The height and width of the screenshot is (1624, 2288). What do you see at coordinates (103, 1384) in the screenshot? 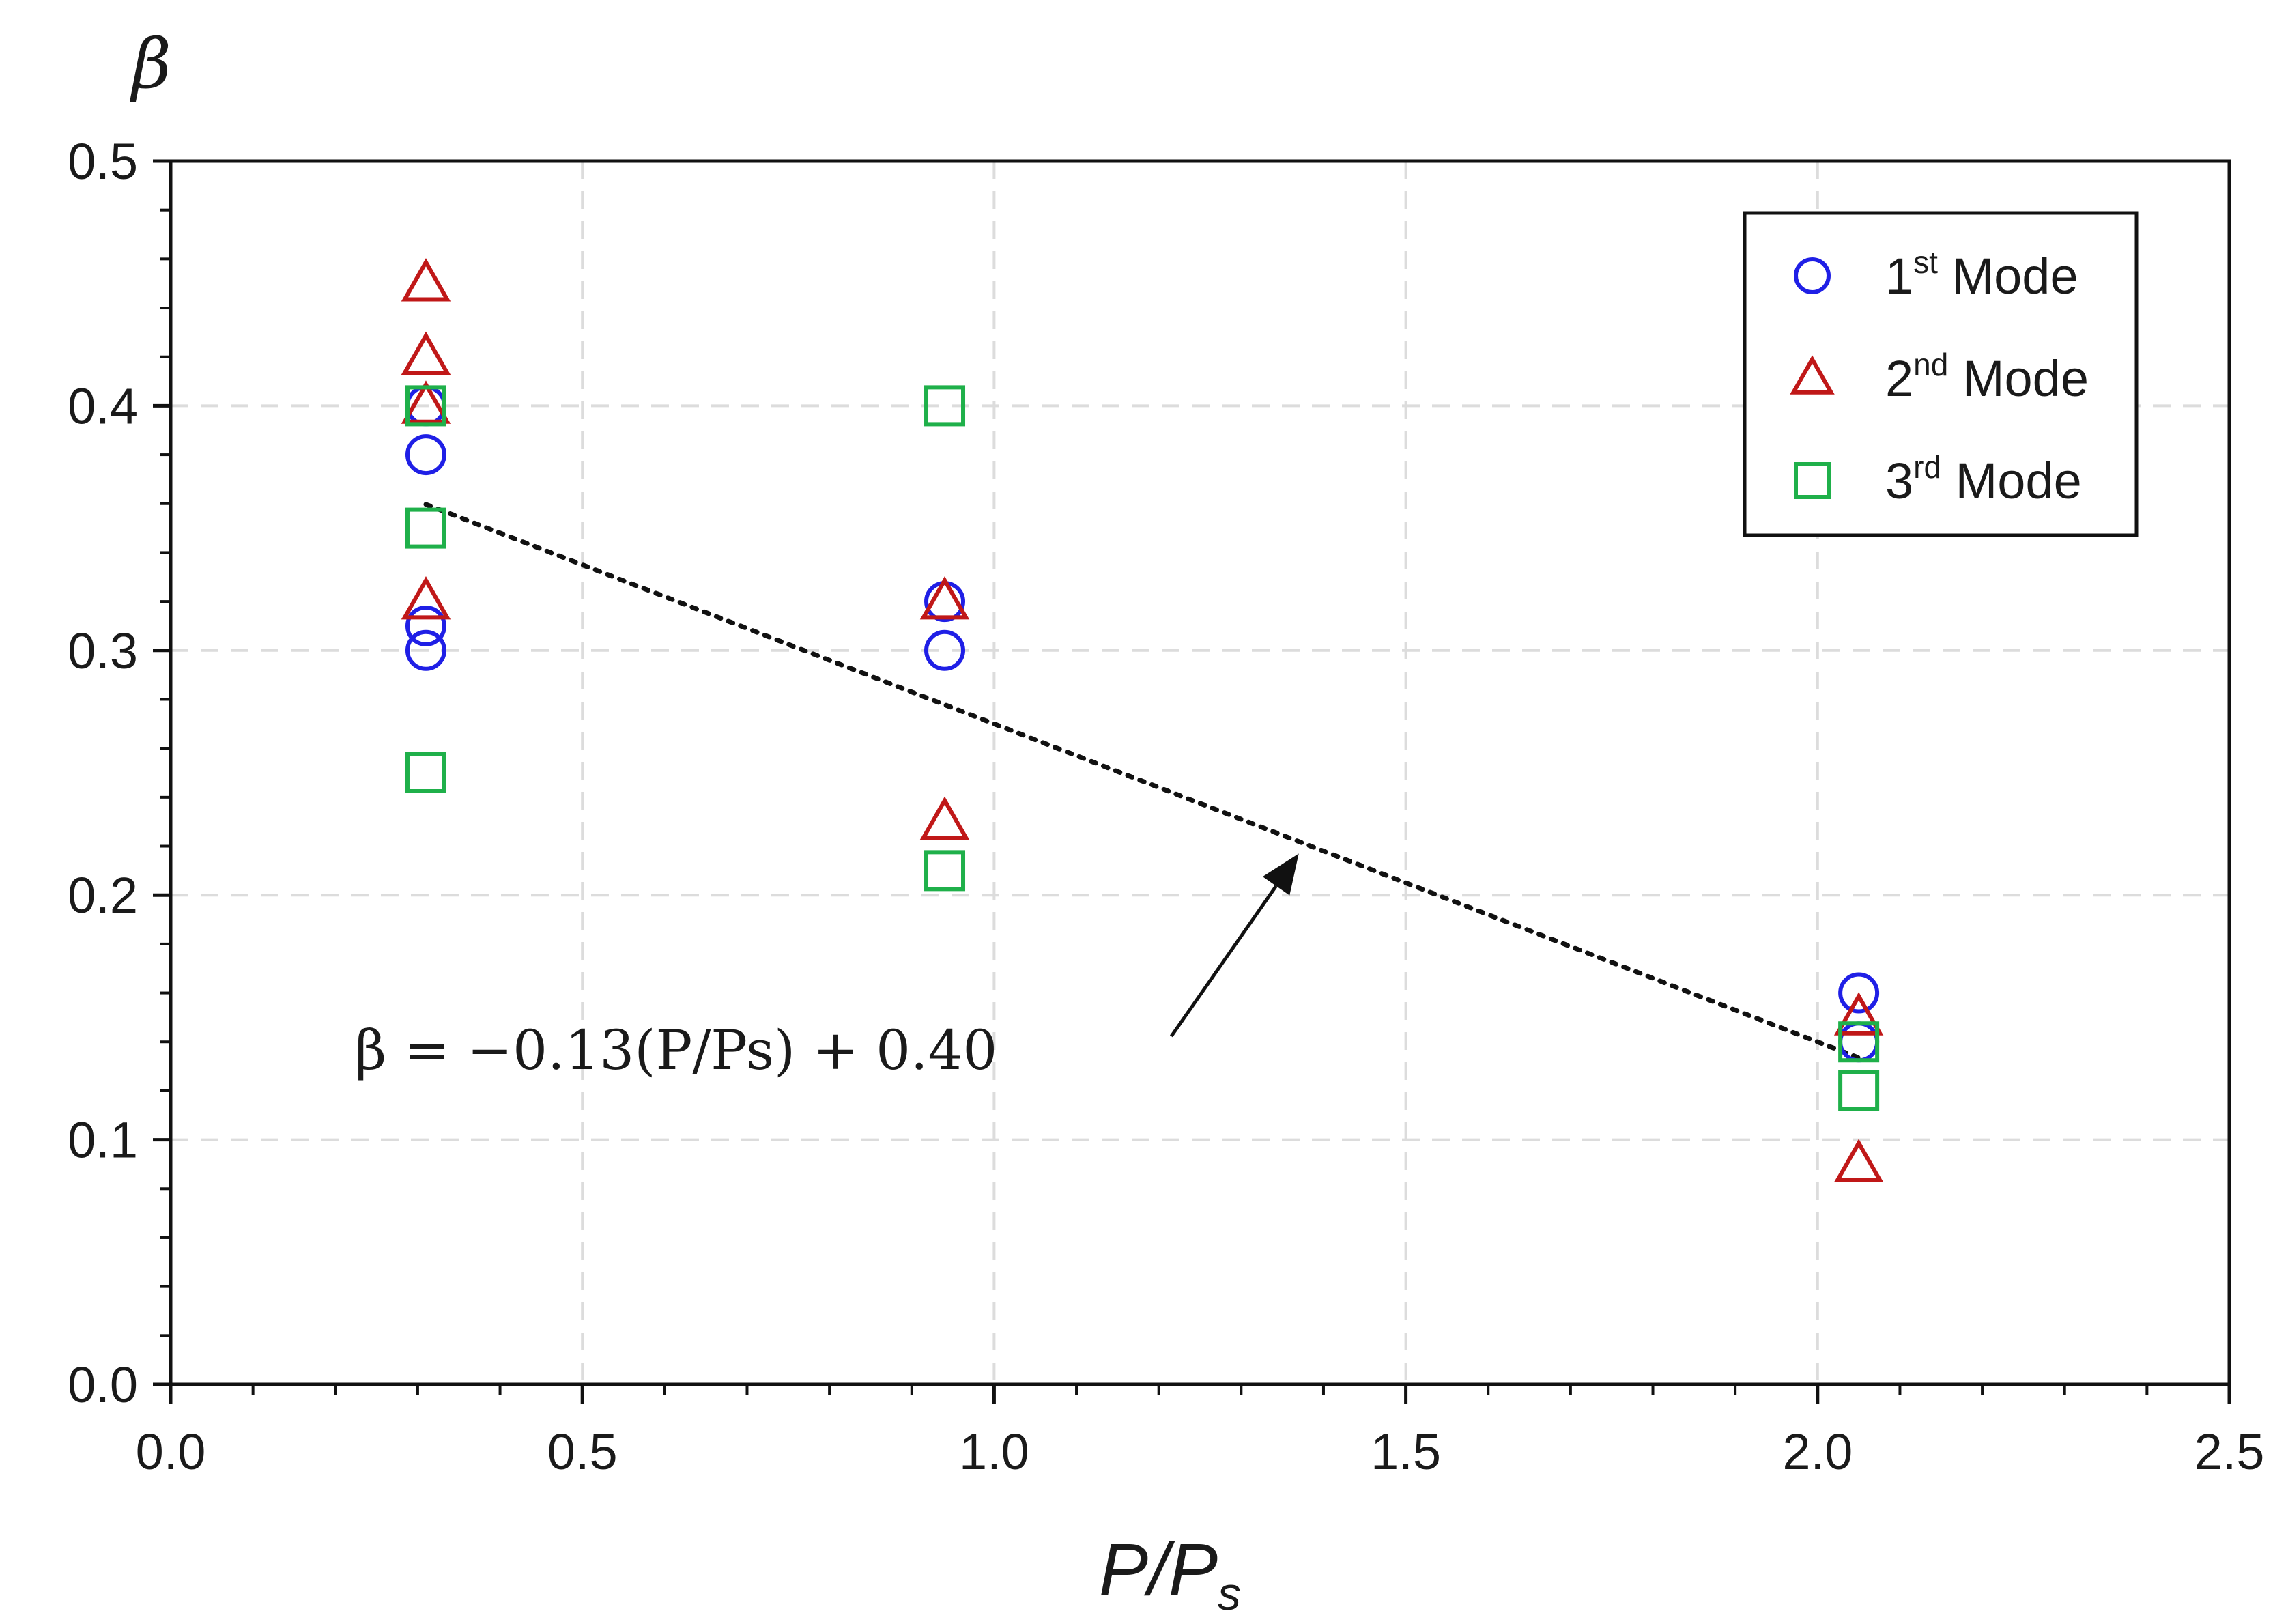
I see `y-tick-label: 0.0` at bounding box center [103, 1384].